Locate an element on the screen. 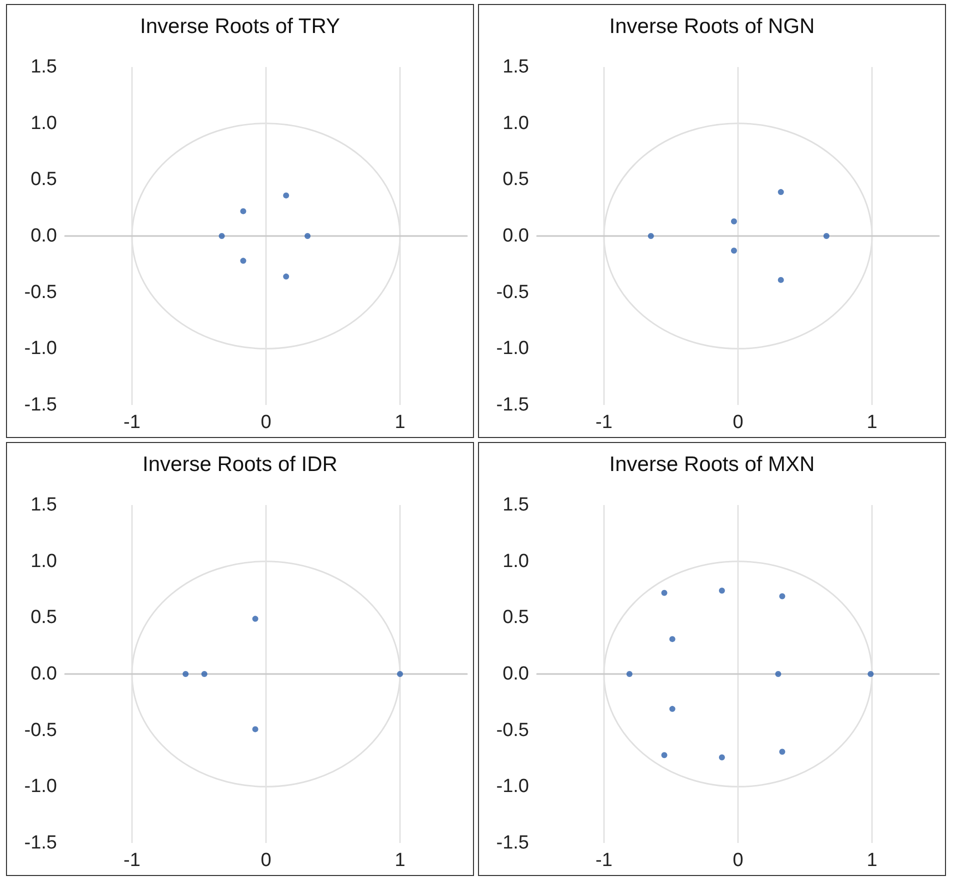  chart-title: Inverse Roots of IDR is located at coordinates (240, 464).